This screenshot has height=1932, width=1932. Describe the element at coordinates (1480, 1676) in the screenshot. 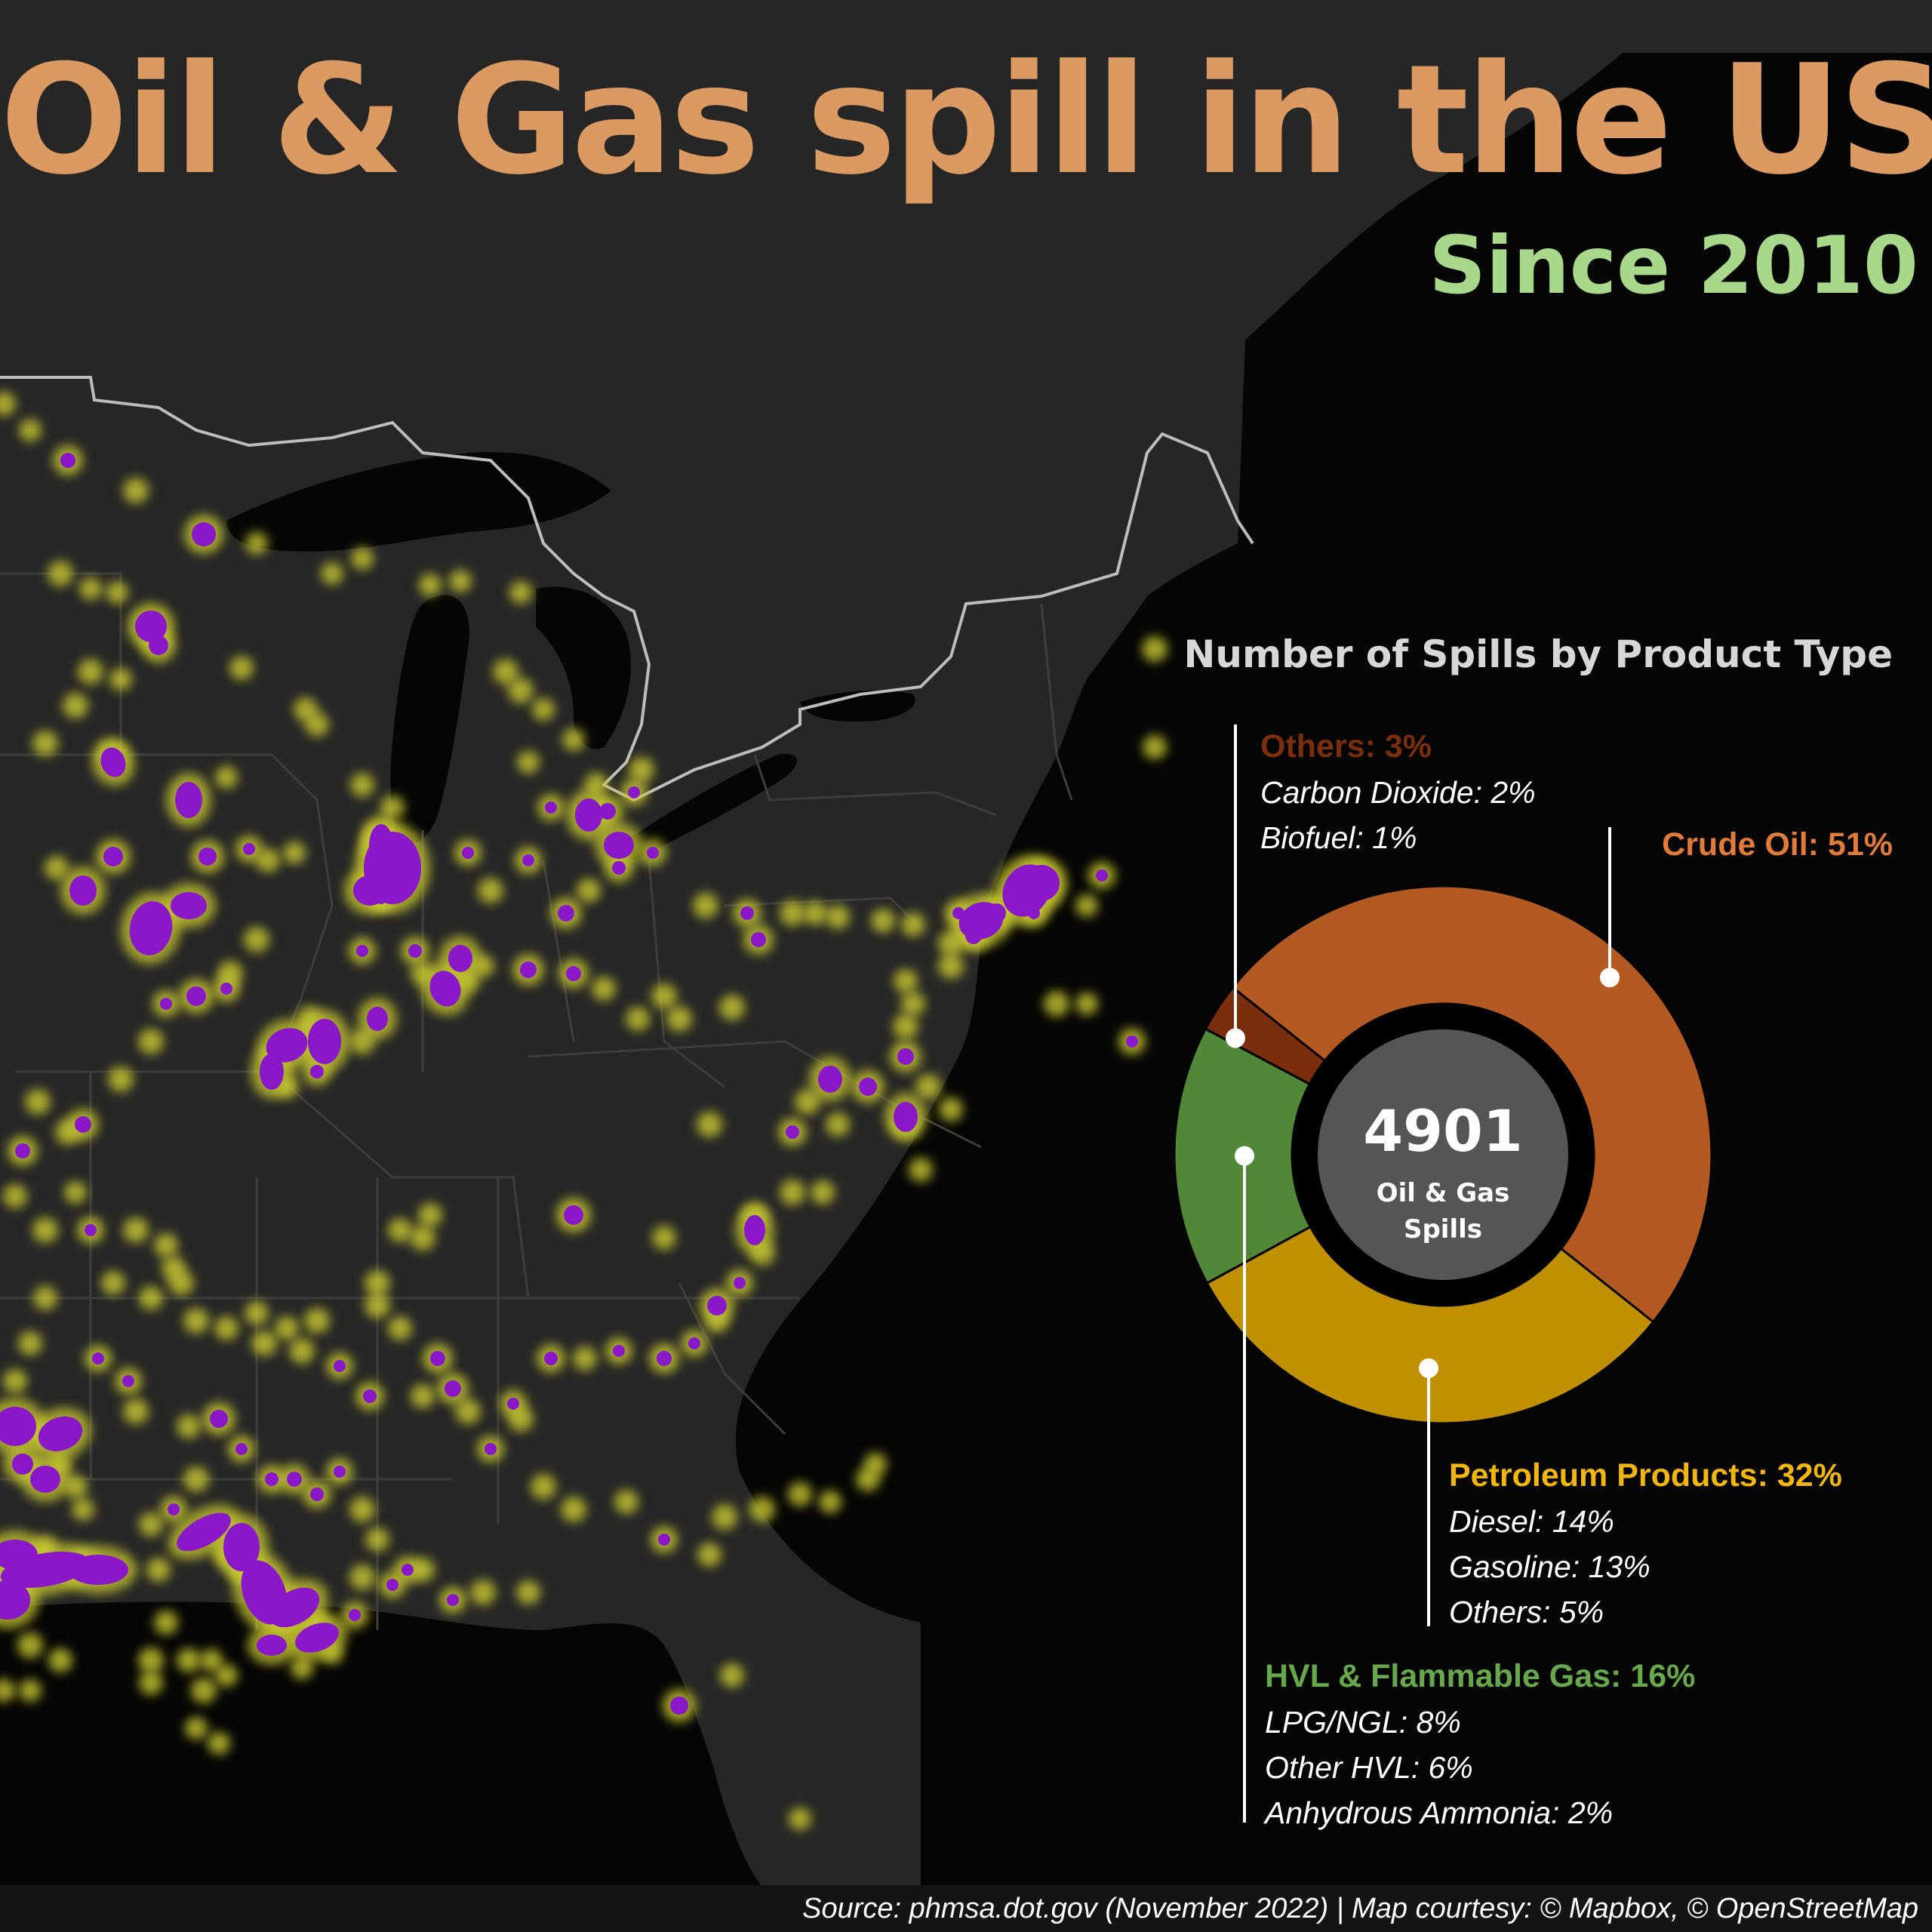

I see `hvl-label: HVL & Flammable Gas: 16%` at that location.